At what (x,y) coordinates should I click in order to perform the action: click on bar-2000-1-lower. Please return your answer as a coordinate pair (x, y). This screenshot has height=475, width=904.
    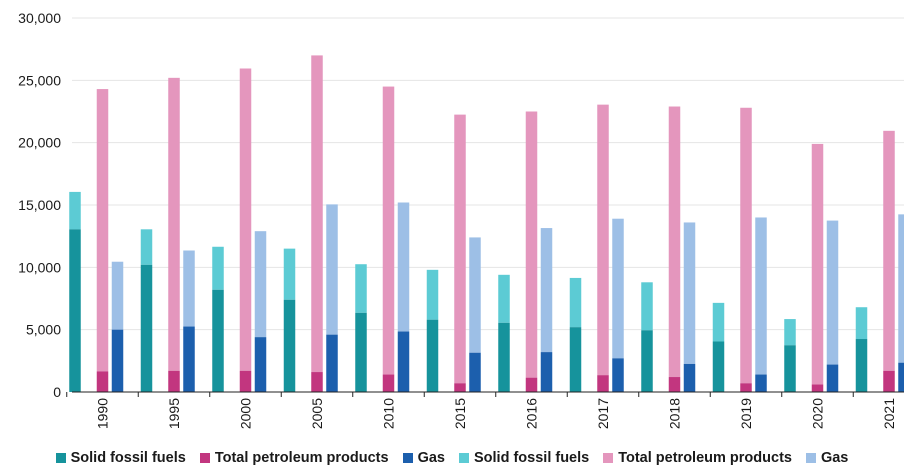
    Looking at the image, I should click on (245, 381).